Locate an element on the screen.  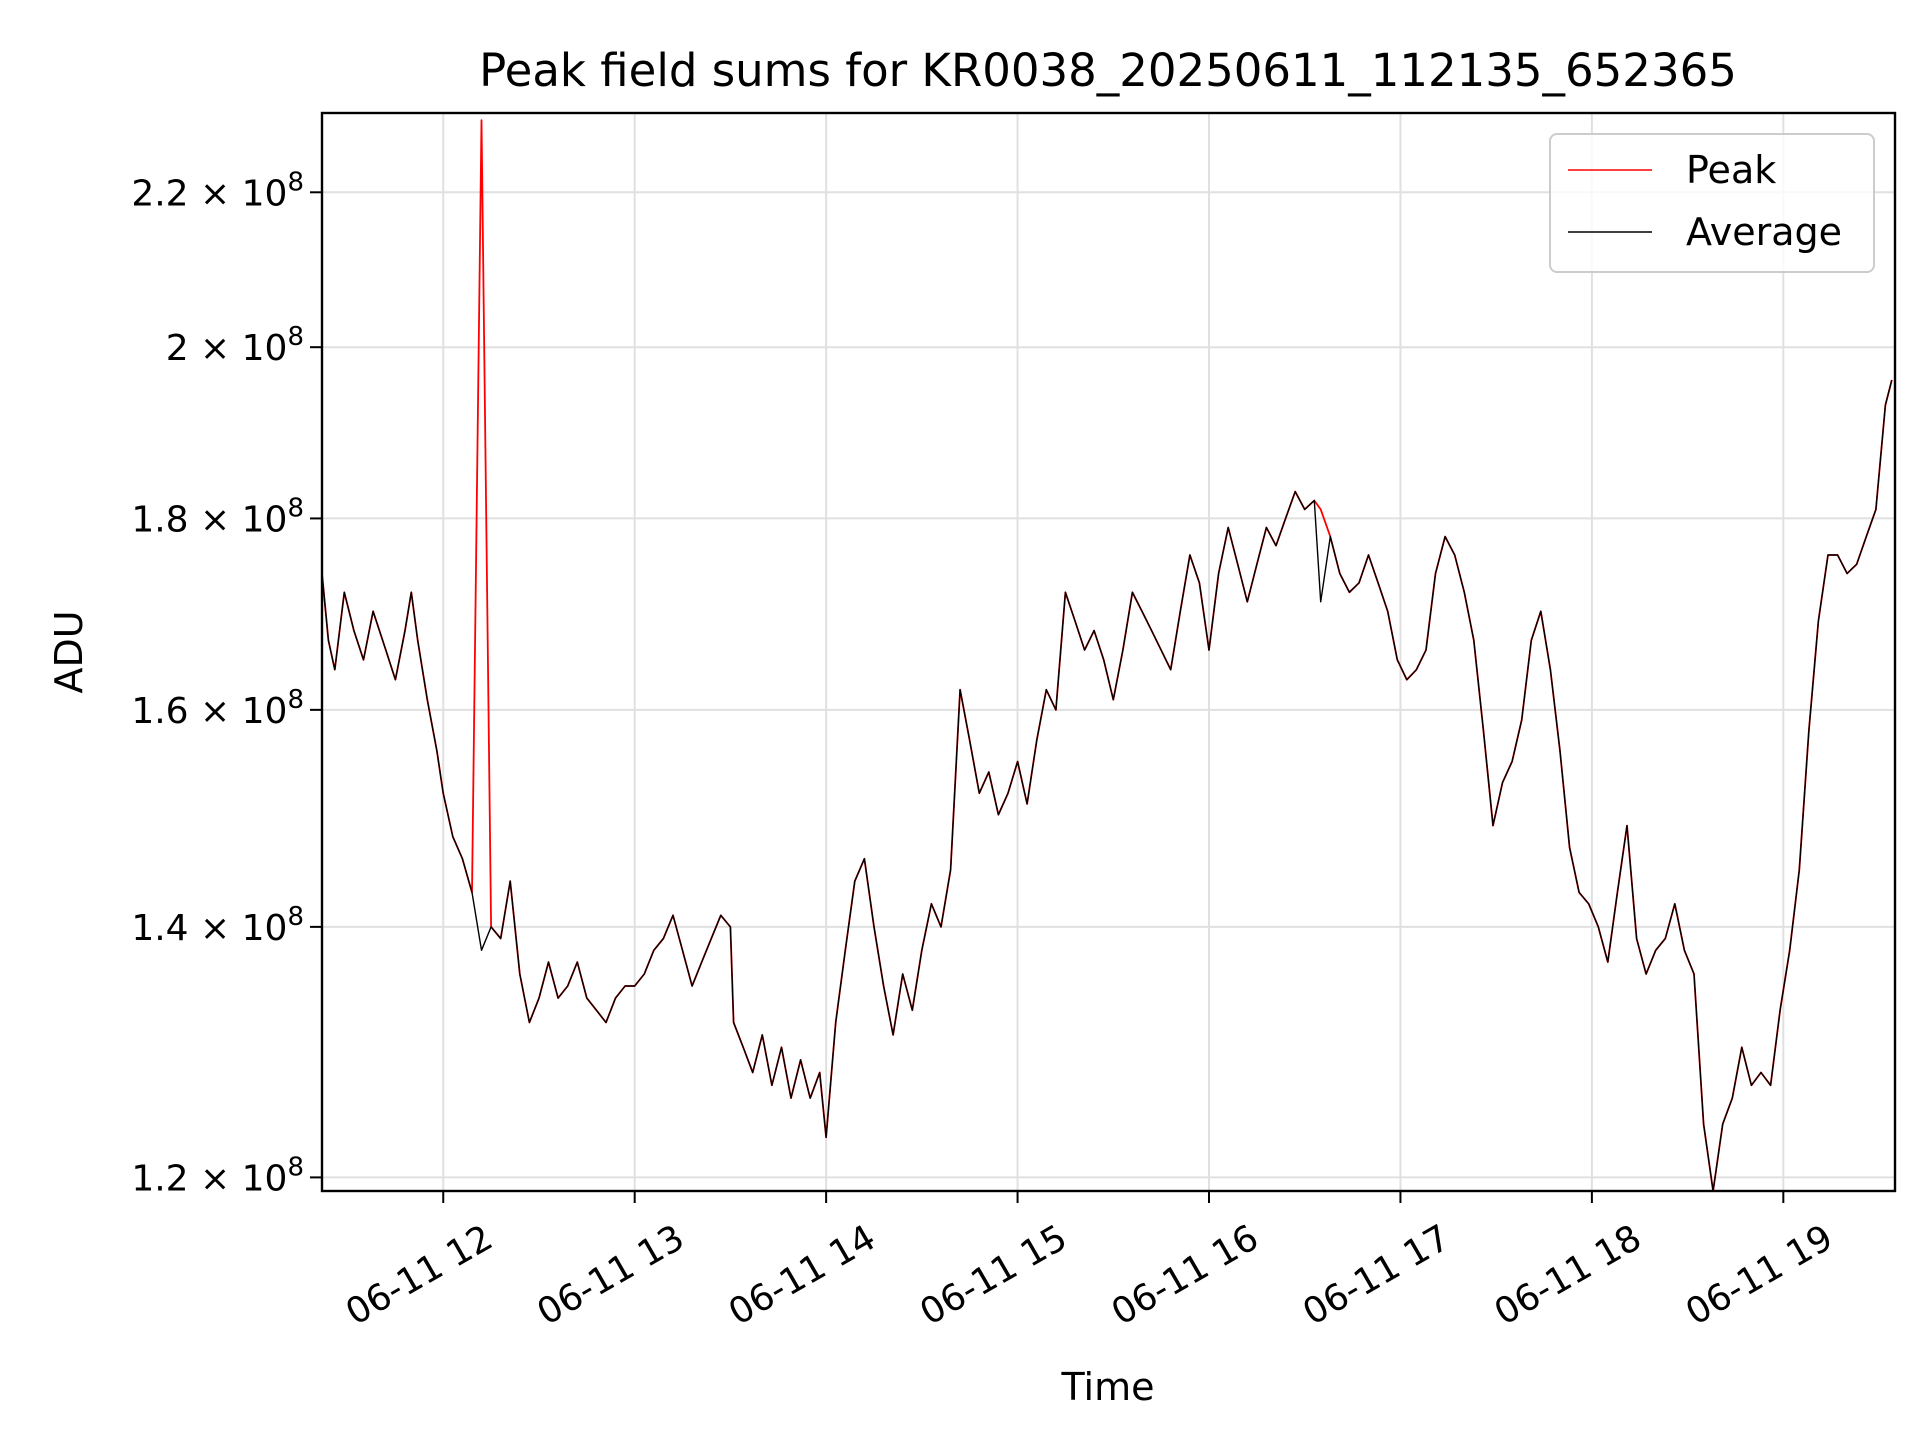
y-tick-exponent-5: 8 is located at coordinates (295, 182).